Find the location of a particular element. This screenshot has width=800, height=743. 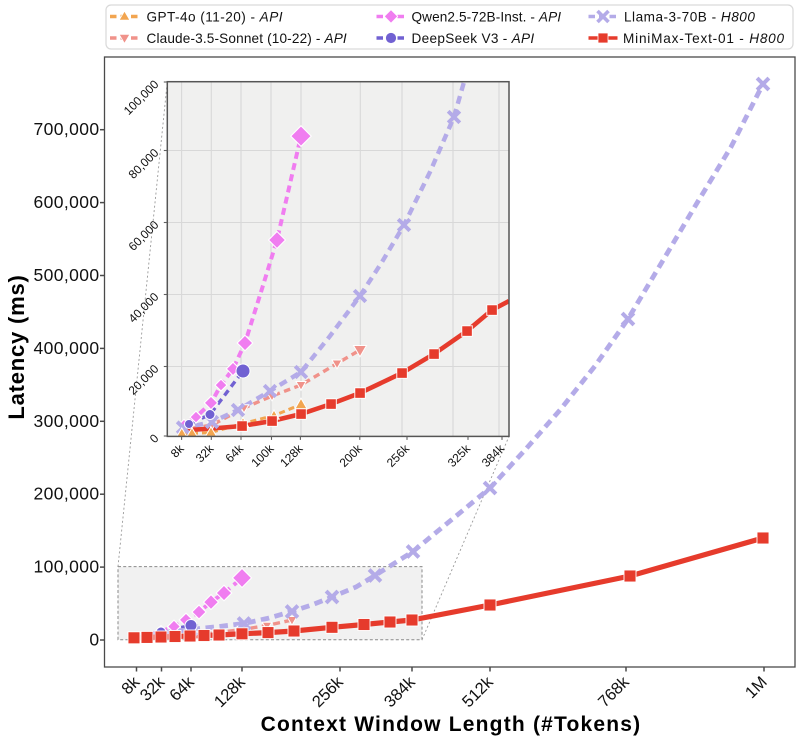

svg-text:Claude-3.5-Sonnet (10-22) - AP: Claude-3.5-Sonnet (10-22) - API is located at coordinates (247, 38).